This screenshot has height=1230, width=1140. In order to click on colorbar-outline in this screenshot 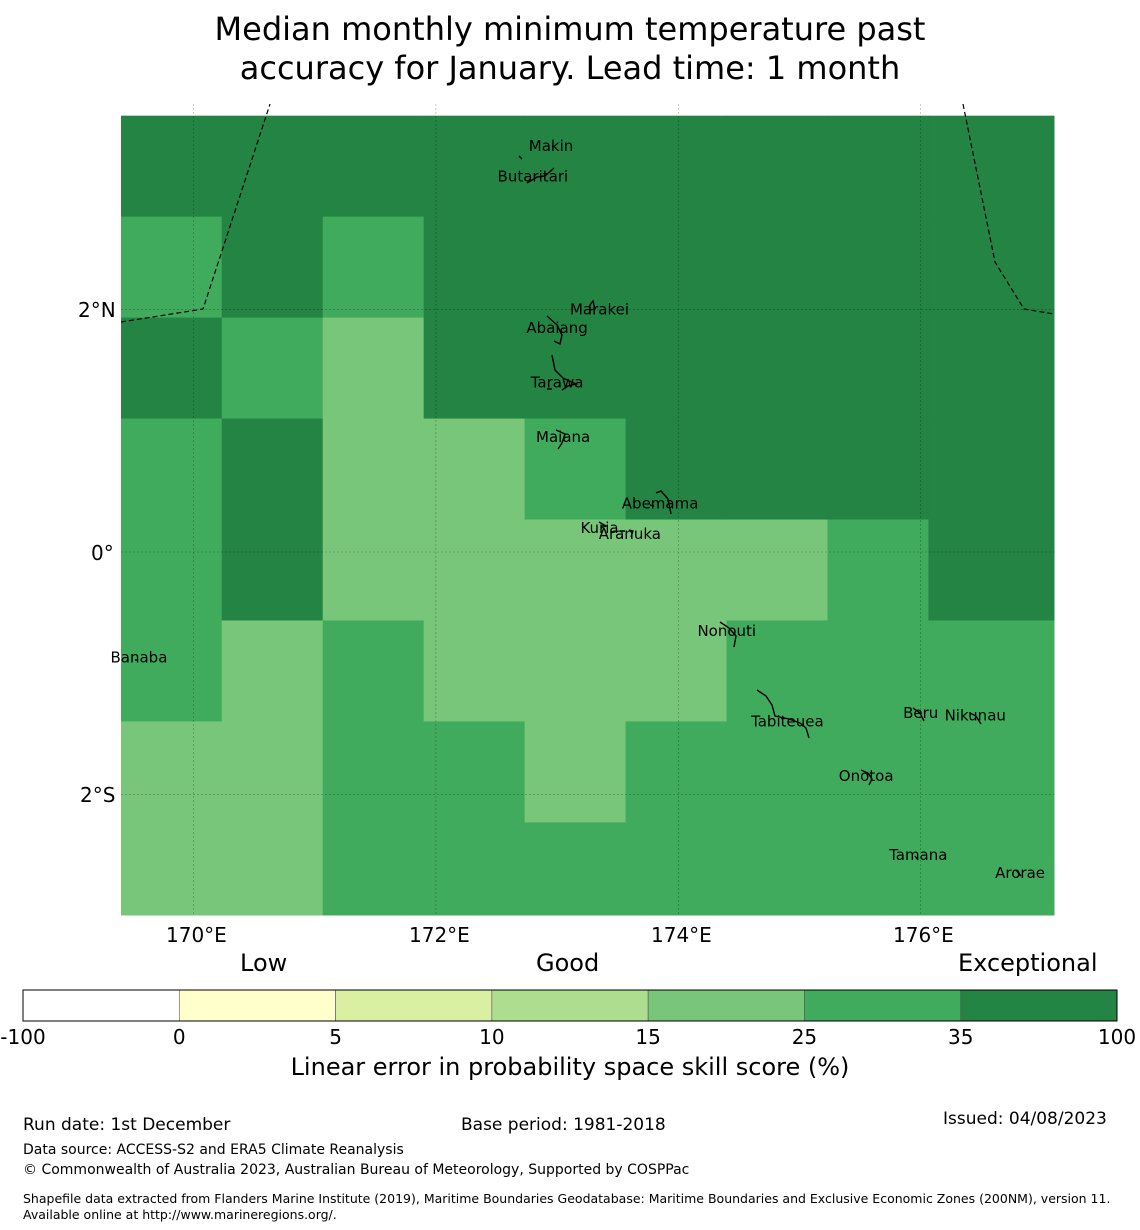, I will do `click(570, 1005)`.